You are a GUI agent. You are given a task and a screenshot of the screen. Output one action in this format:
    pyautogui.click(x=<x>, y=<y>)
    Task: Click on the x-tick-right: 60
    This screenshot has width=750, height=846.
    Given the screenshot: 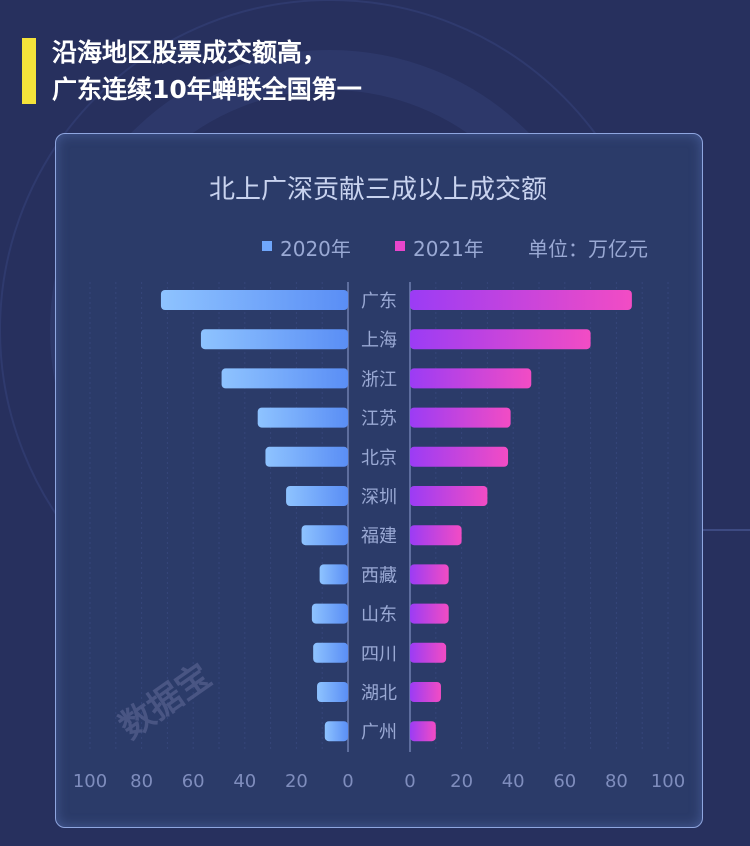 What is the action you would take?
    pyautogui.click(x=564, y=781)
    